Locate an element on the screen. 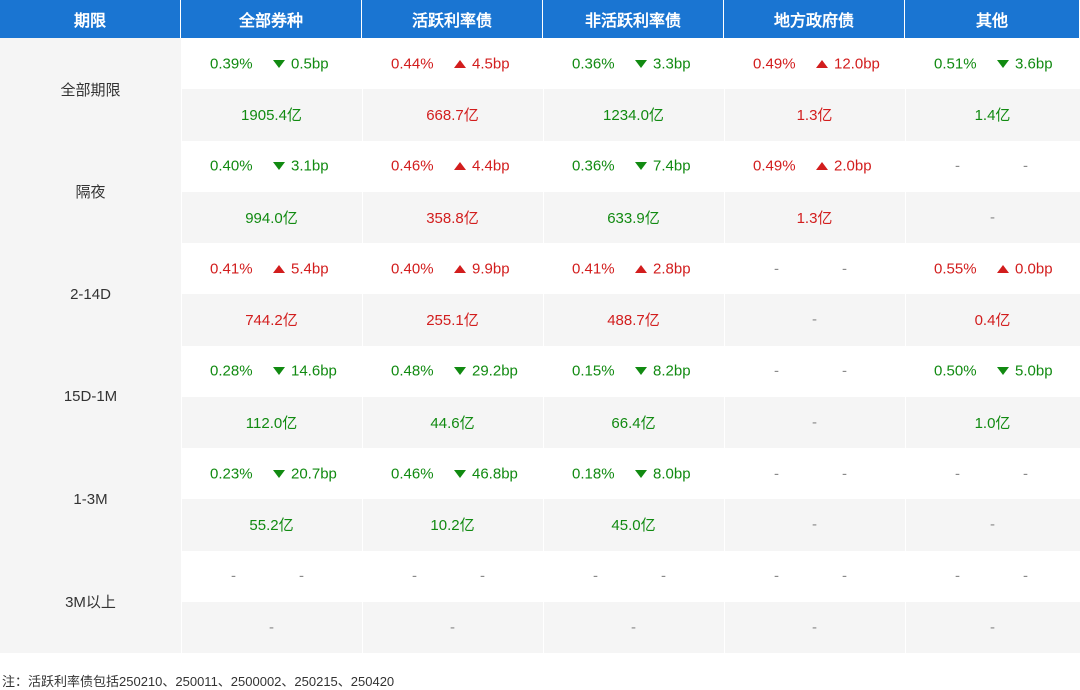 Image resolution: width=1080 pixels, height=690 pixels. bp-change: 2.8bp is located at coordinates (672, 269).